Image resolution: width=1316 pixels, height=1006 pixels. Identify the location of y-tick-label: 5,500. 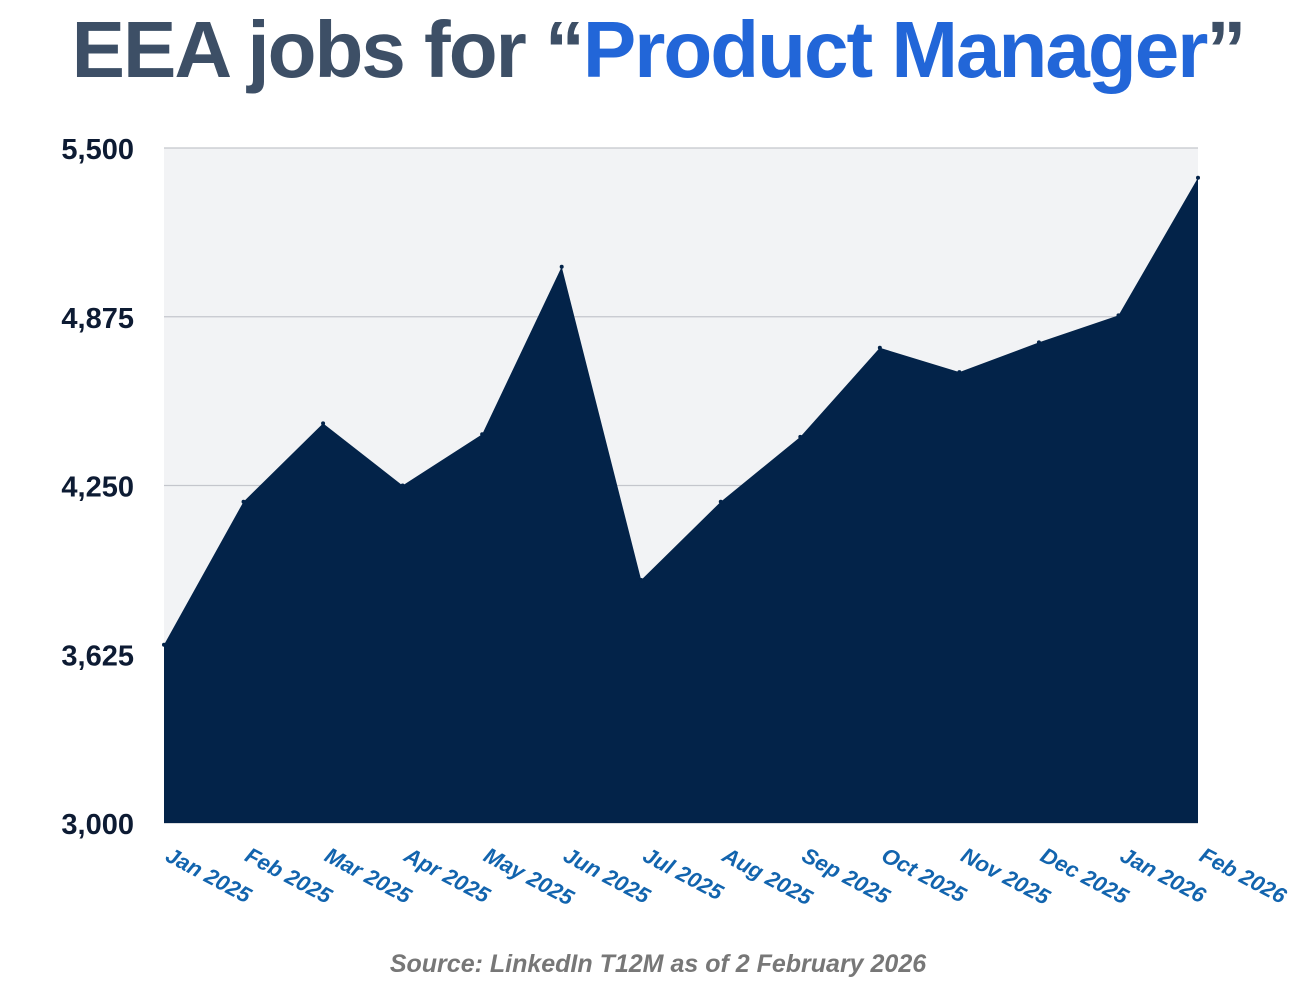
(97, 150).